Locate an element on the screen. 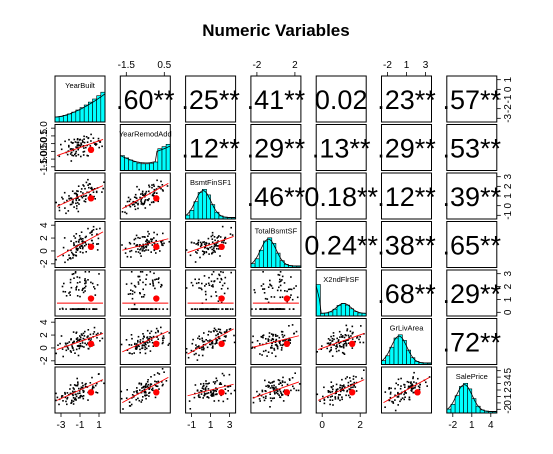 Image resolution: width=553 pixels, height=454 pixels. correlation-value: .57** is located at coordinates (472, 100).